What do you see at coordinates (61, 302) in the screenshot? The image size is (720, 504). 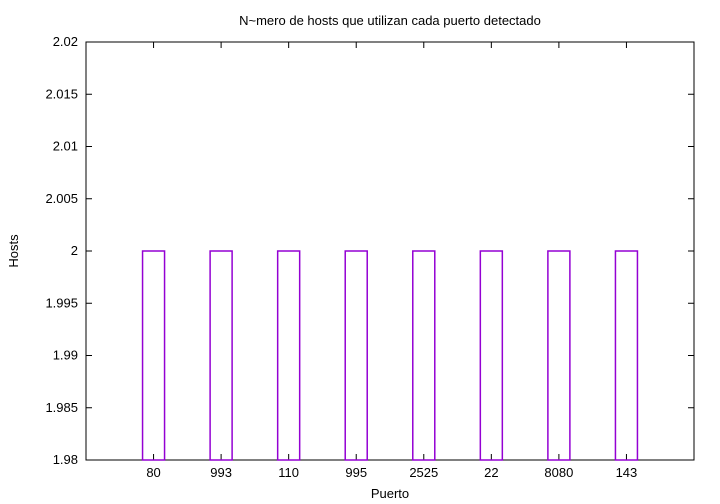 I see `y-tick-label: 1.995` at bounding box center [61, 302].